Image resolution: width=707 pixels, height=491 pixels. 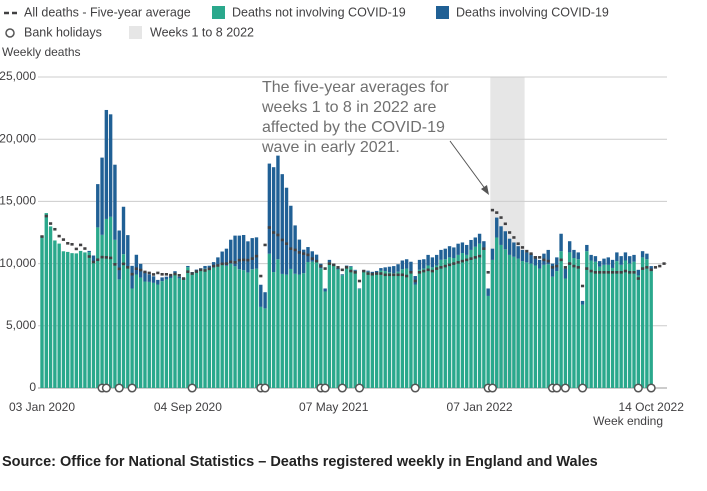 I want to click on y-tick-label: 10,000, so click(x=18, y=263).